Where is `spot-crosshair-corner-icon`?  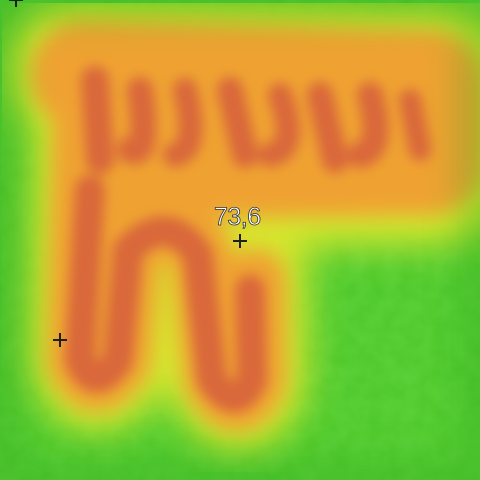
spot-crosshair-corner-icon is located at coordinates (16, 3).